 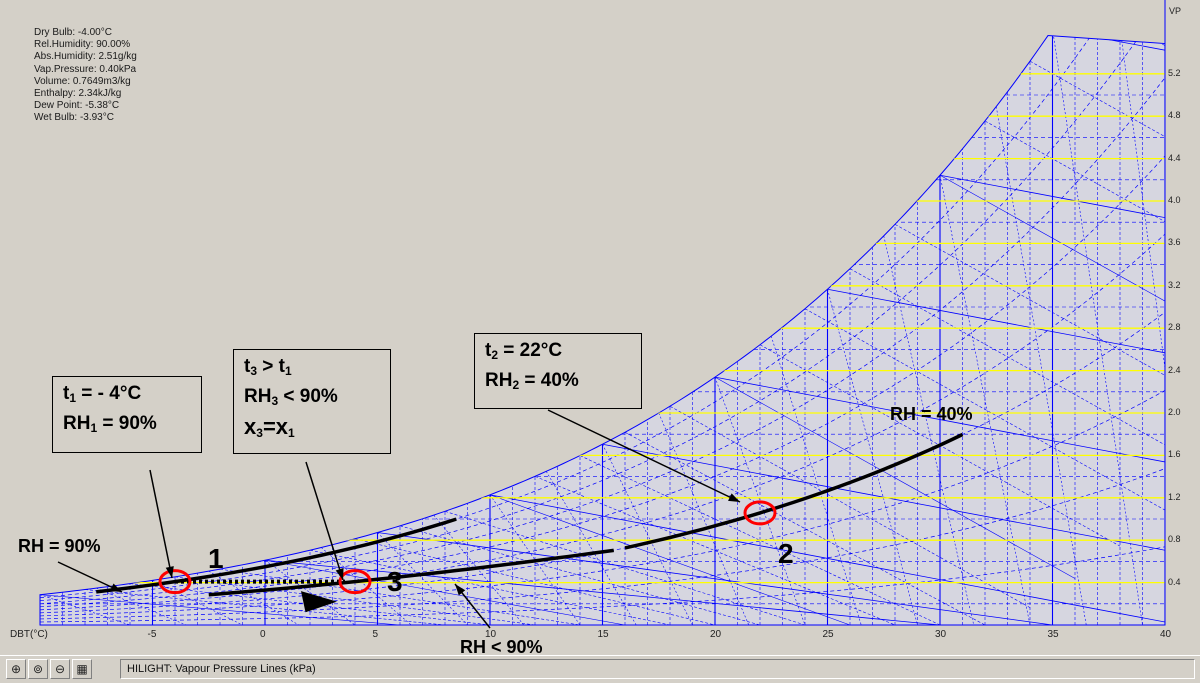 I want to click on box1-arrow, so click(x=161, y=524).